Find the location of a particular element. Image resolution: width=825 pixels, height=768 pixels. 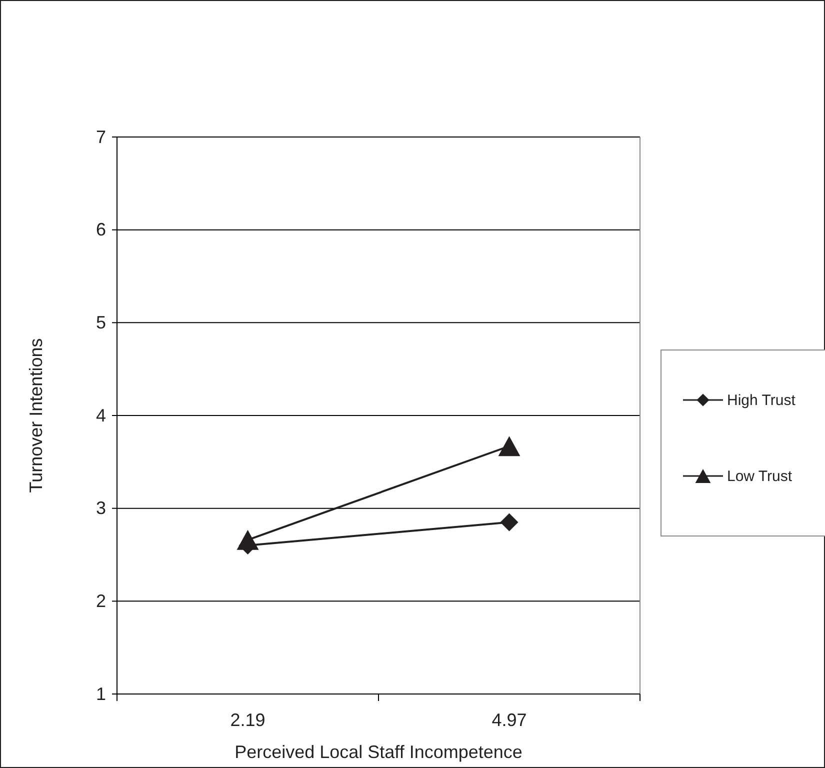

legend-label: Low Trust is located at coordinates (760, 476).